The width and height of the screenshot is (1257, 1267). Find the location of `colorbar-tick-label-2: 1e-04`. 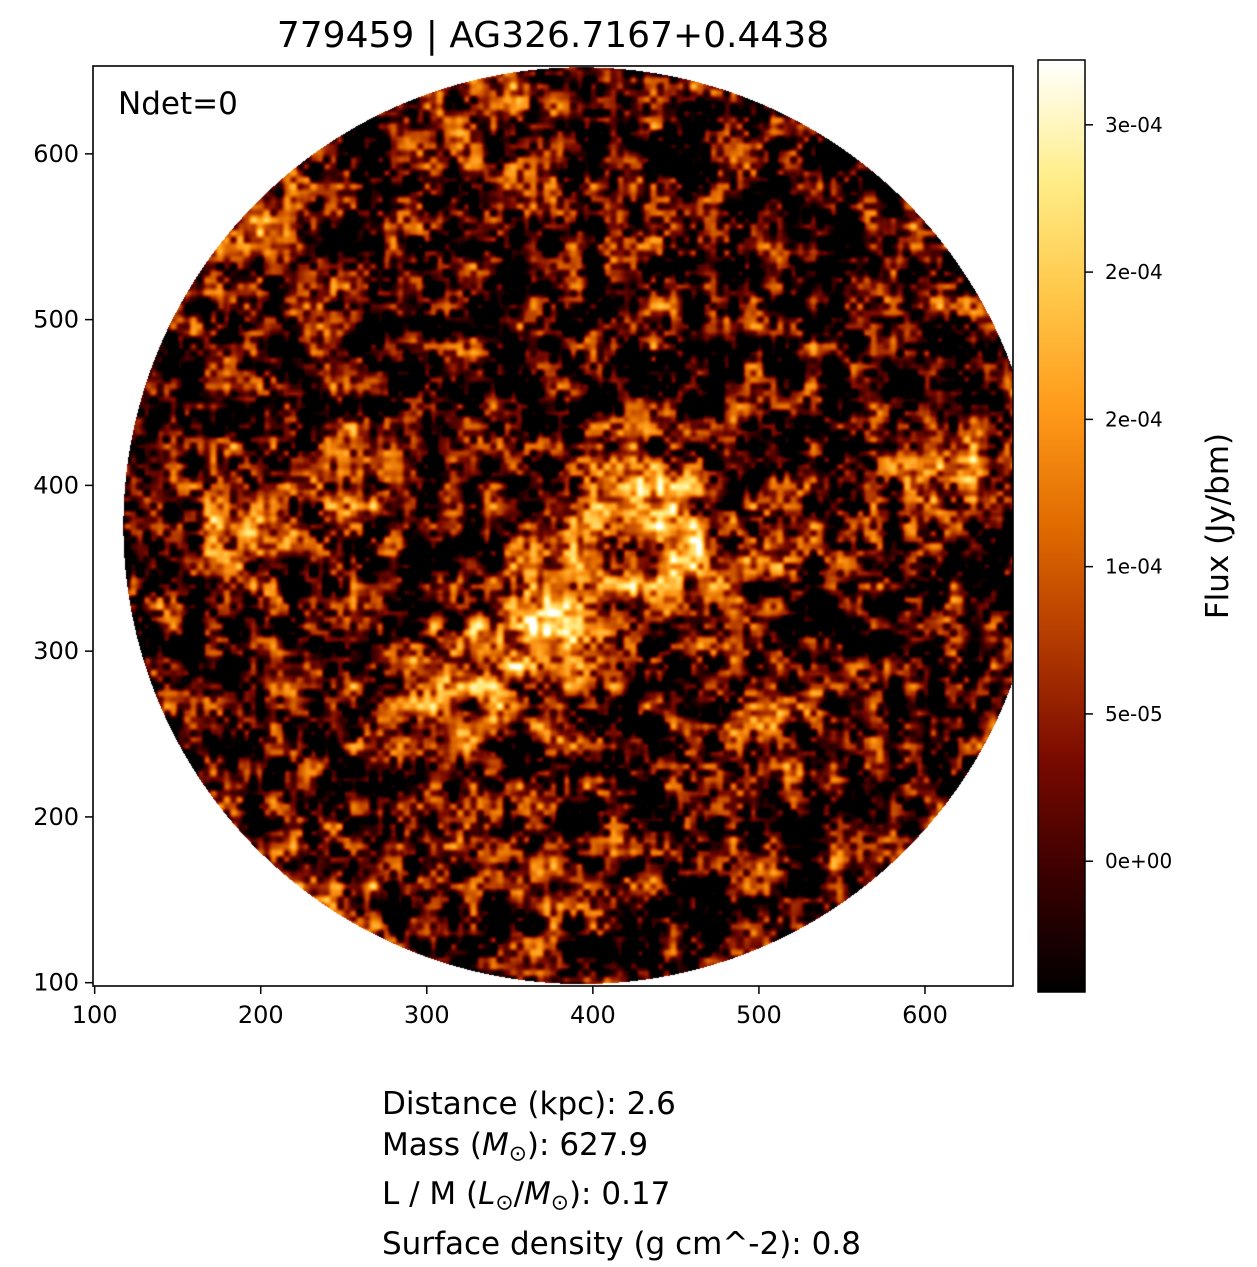

colorbar-tick-label-2: 1e-04 is located at coordinates (1134, 567).